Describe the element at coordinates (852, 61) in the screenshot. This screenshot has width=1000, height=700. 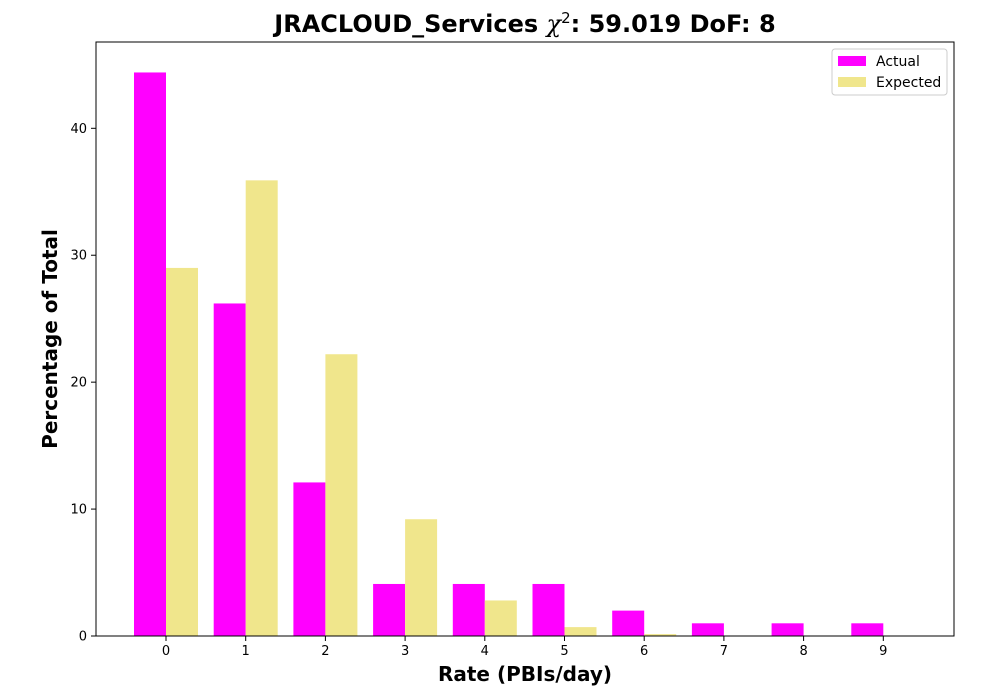
I see `legend-swatch-actual` at that location.